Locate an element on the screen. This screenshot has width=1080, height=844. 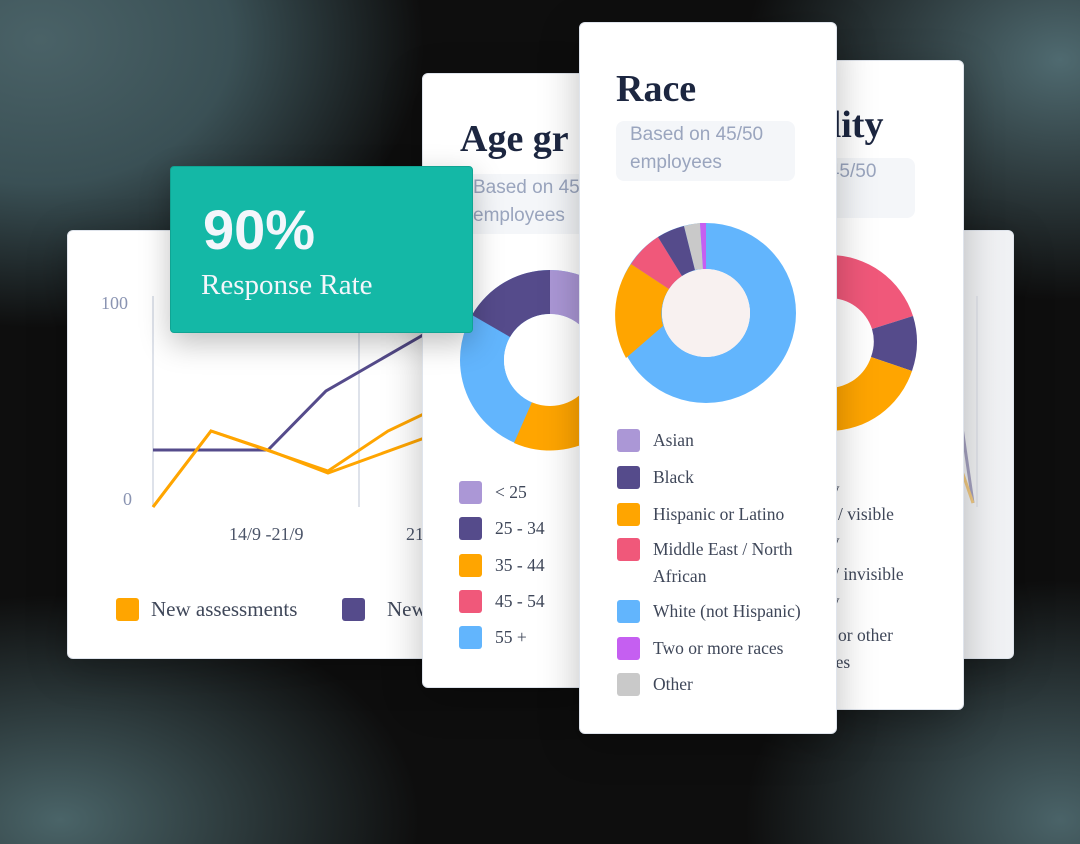
legend-swatch-purple is located at coordinates (353, 609).